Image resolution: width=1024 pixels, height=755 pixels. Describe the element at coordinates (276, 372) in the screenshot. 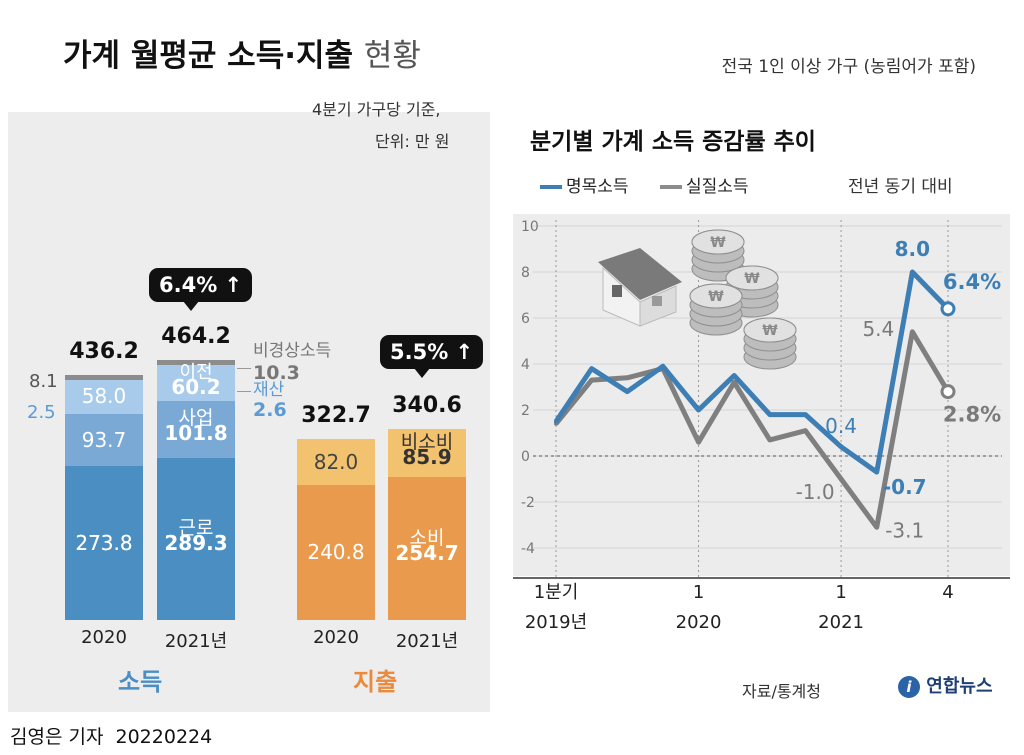

I see `bar-income-nonrecurring-label: 10.3` at that location.